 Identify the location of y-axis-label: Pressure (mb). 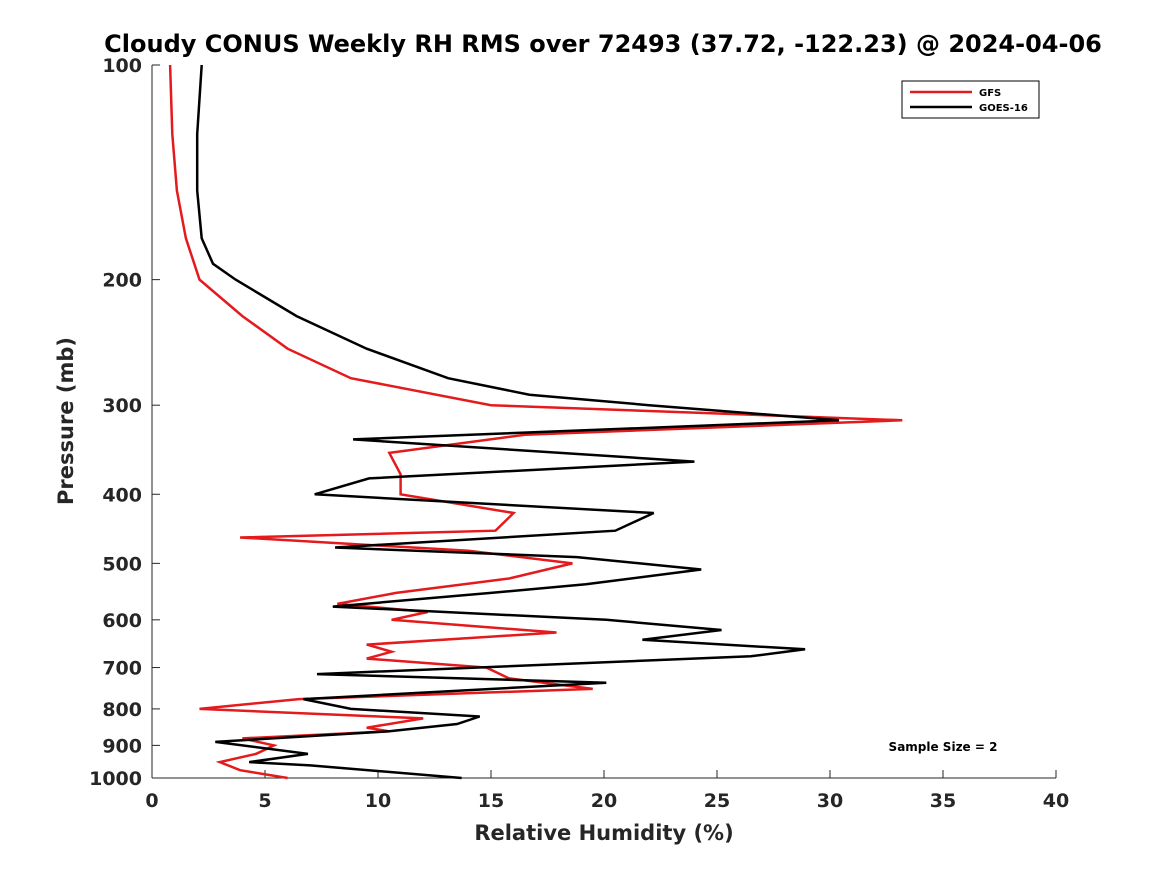
(66, 421).